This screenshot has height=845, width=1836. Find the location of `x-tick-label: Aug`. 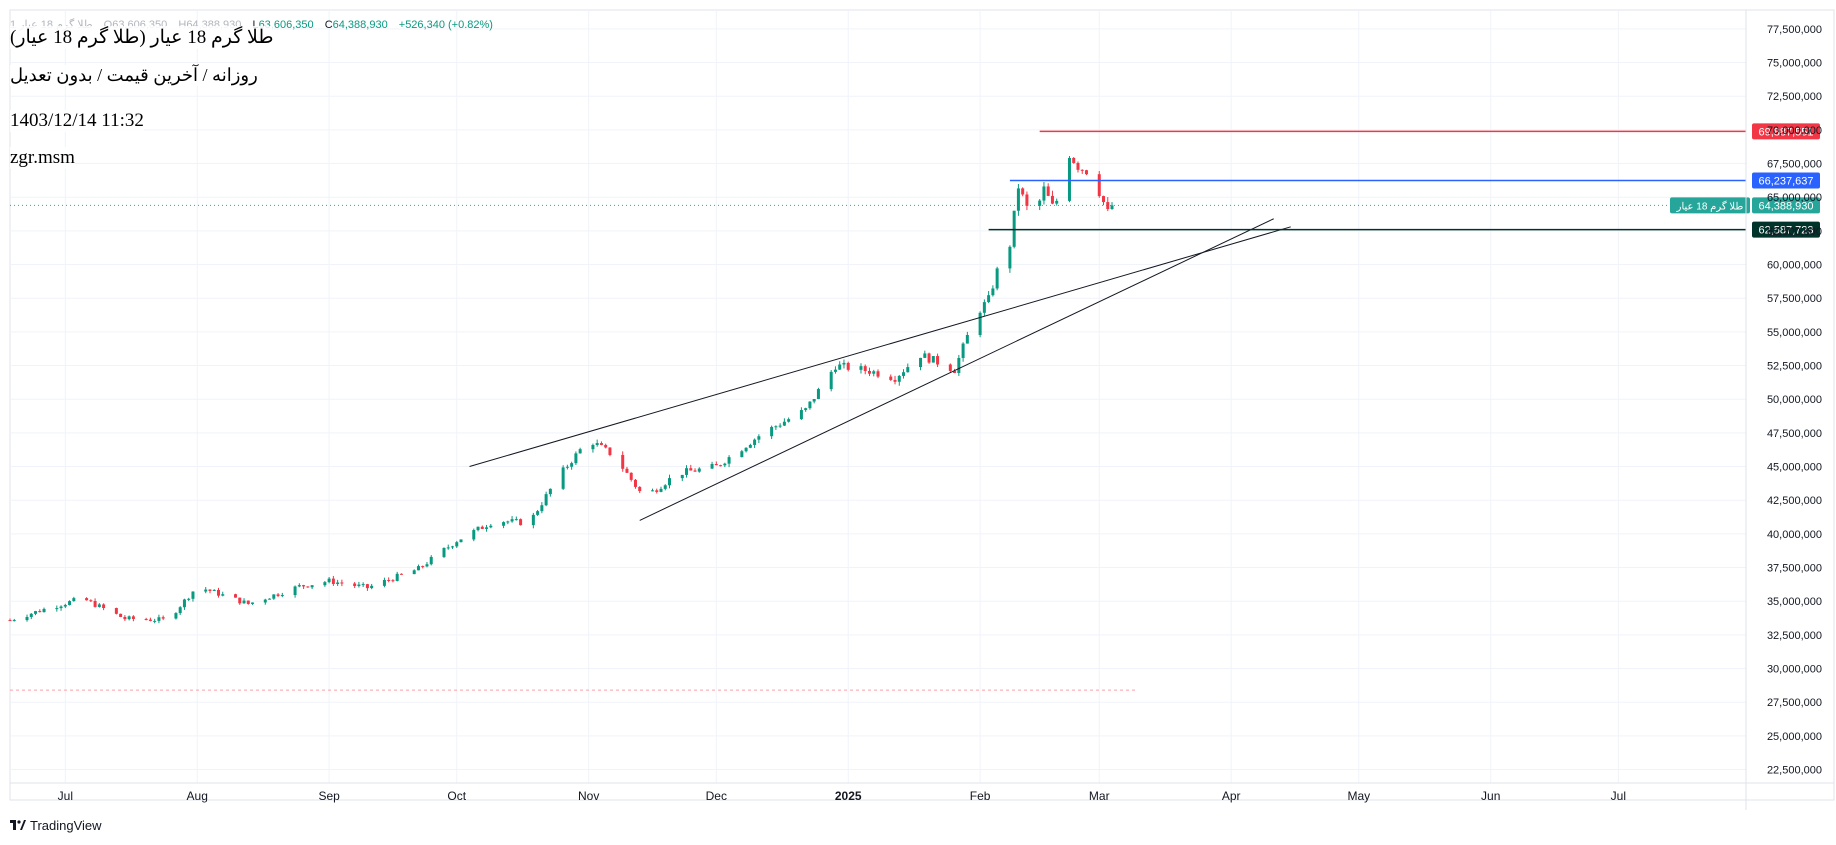

x-tick-label: Aug is located at coordinates (197, 796).